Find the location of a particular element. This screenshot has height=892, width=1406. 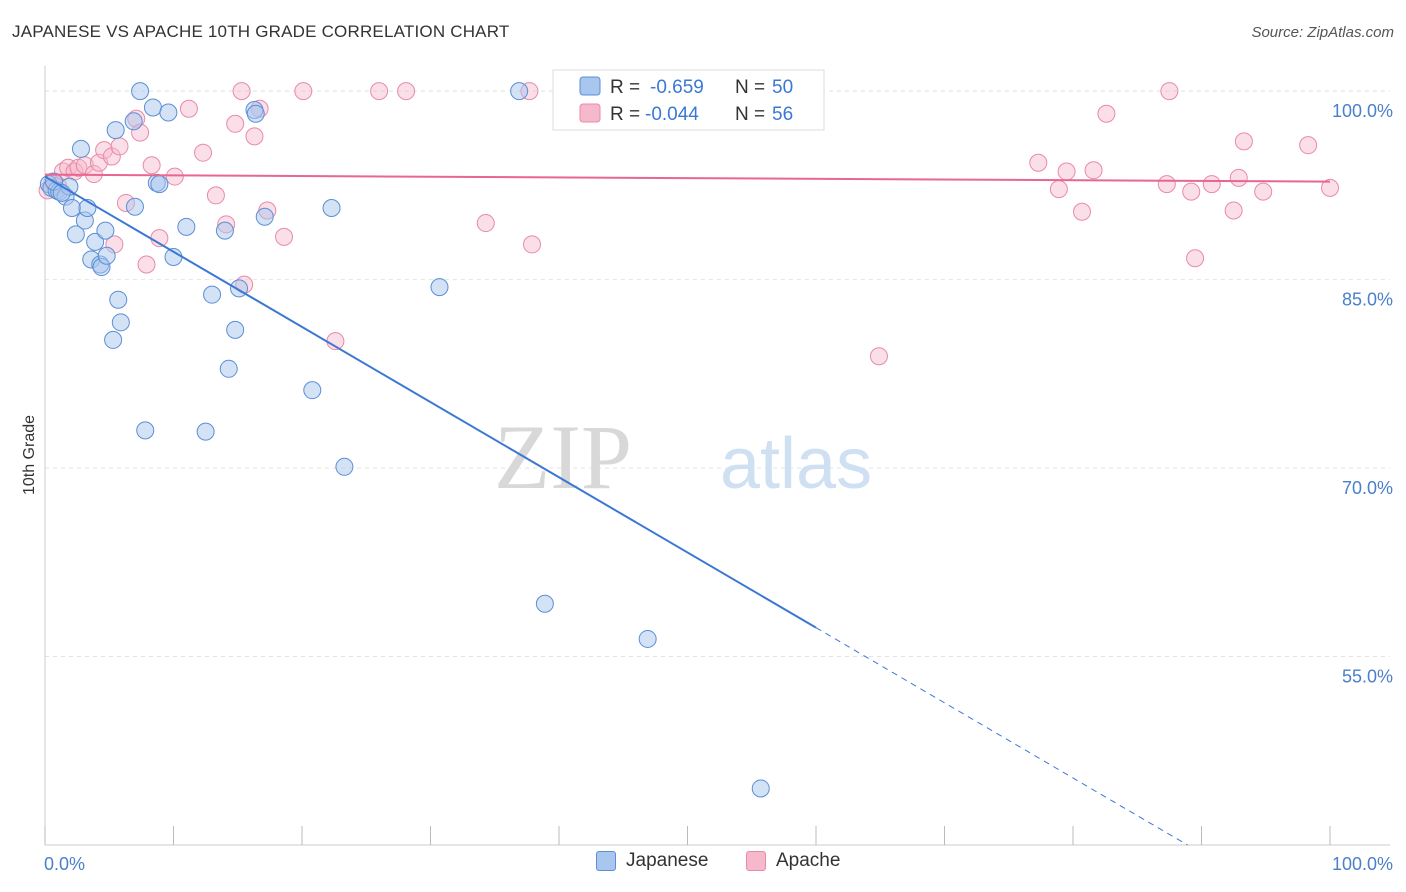

y-tick-label: 55.0% is located at coordinates (1367, 677).